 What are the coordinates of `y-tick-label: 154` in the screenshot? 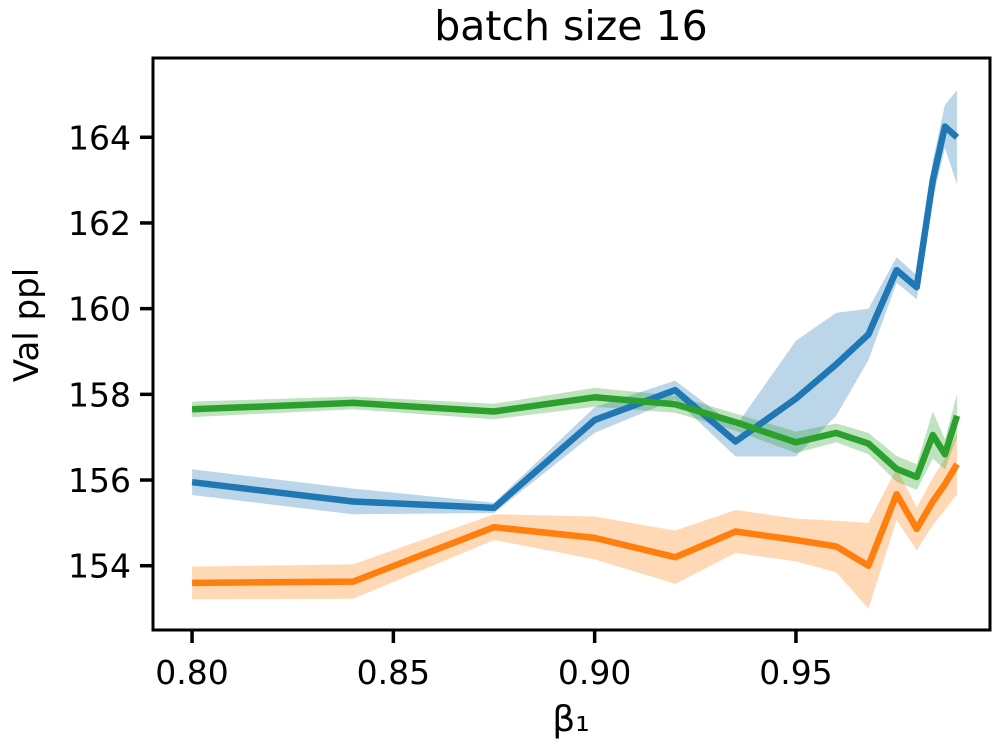 It's located at (99, 566).